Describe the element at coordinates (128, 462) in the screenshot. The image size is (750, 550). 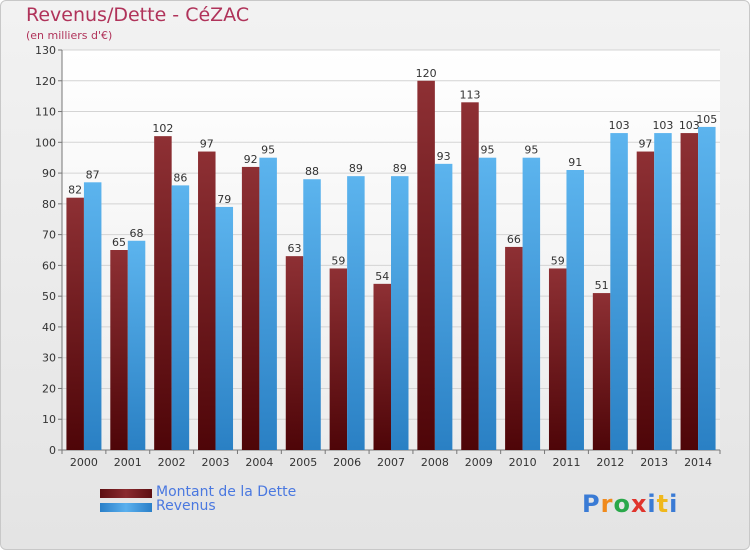
I see `x-tick-label: 2001` at that location.